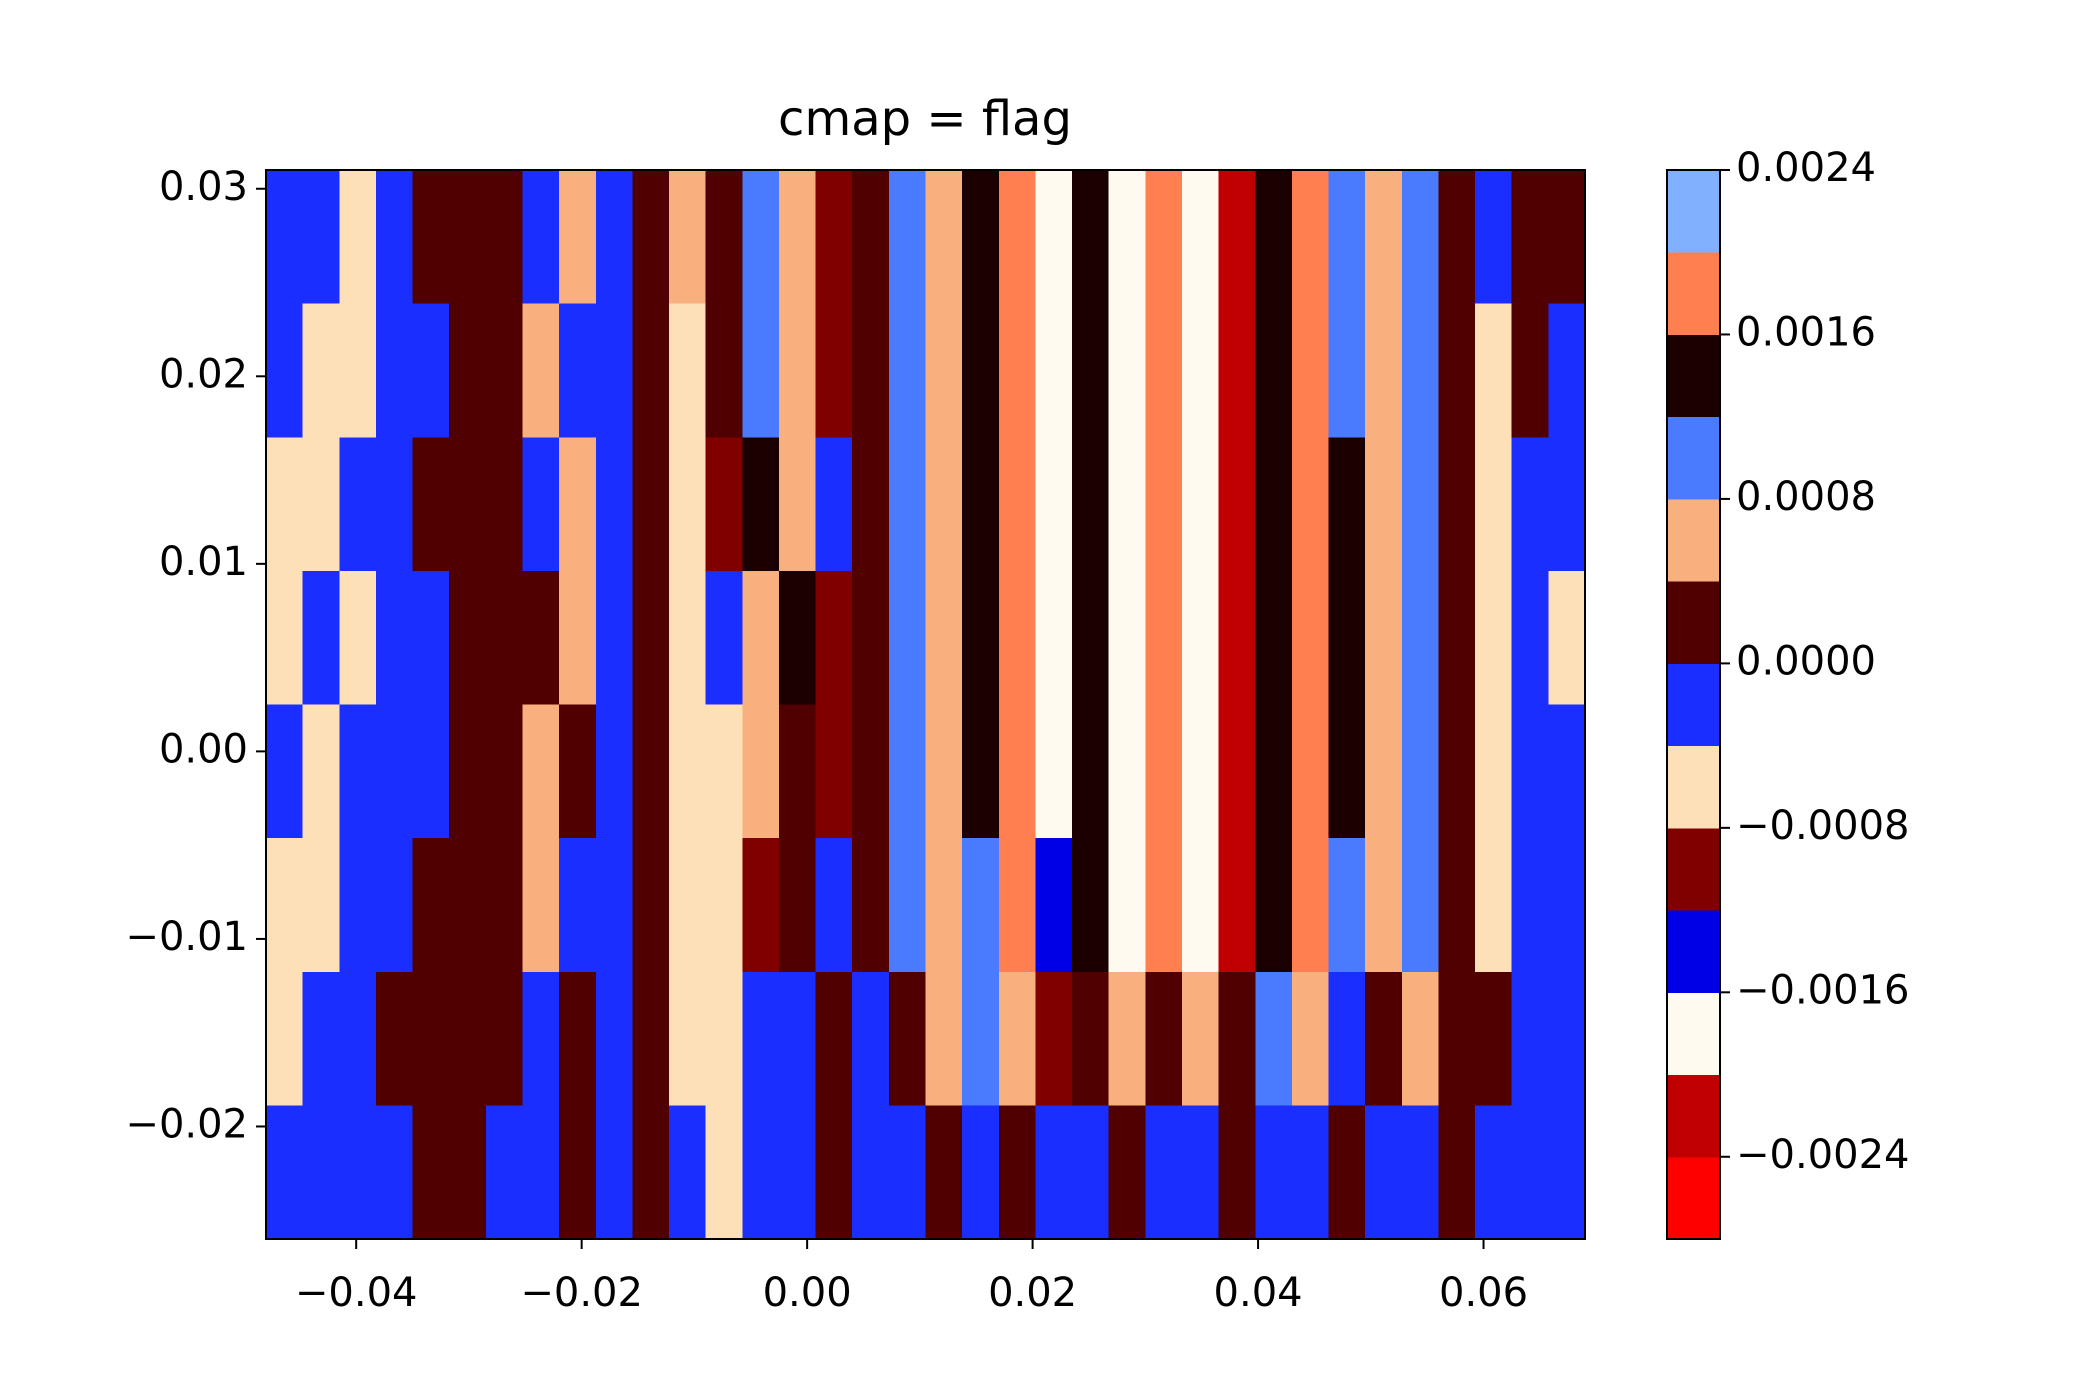  Describe the element at coordinates (1483, 1293) in the screenshot. I see `x-tick-label: 0.06` at that location.